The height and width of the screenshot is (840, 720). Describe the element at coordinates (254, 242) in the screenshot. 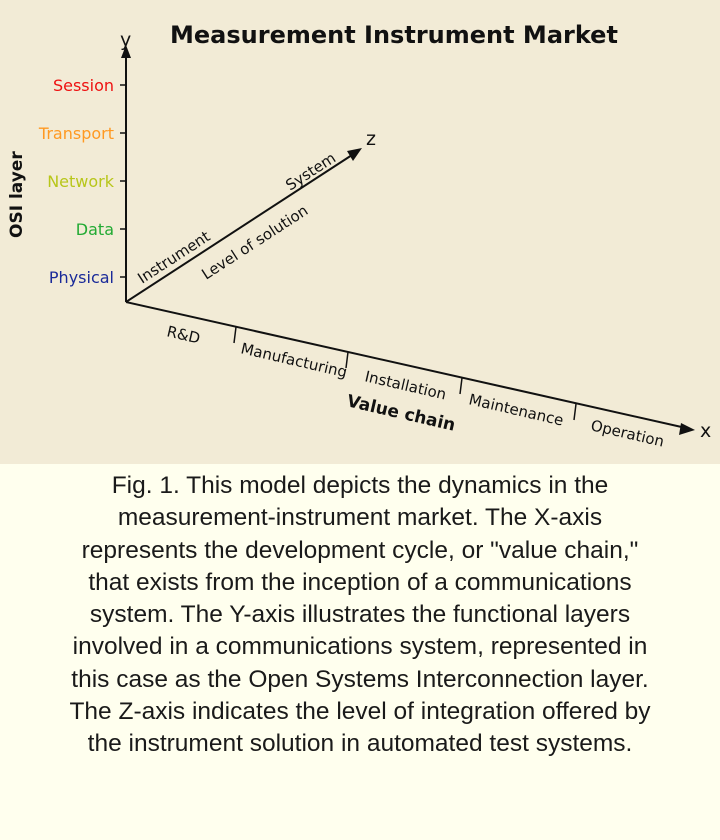

I see `z-axis-title: Level of solution` at that location.